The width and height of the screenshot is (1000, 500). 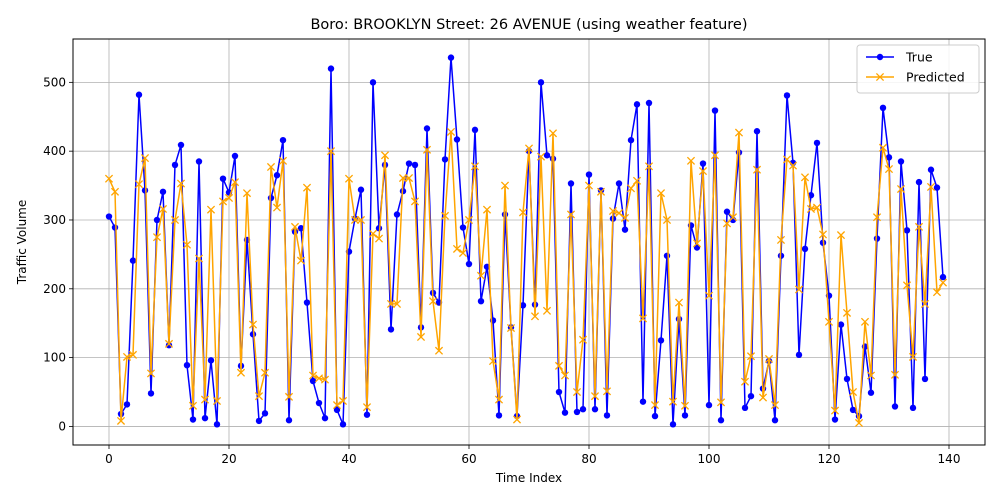 What do you see at coordinates (468, 459) in the screenshot?
I see `x-tick-label: 60` at bounding box center [468, 459].